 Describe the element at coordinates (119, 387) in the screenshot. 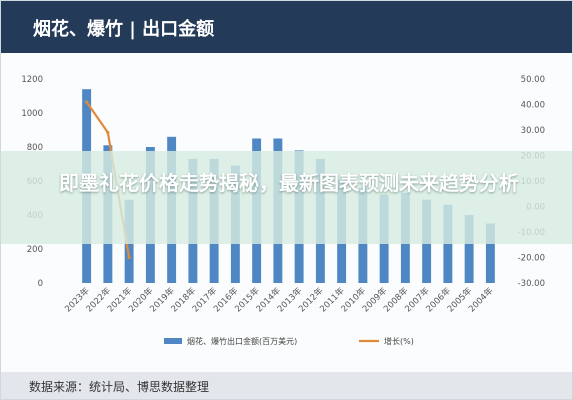

I see `data-source: 数据来源：统计局、博思数据整理` at that location.